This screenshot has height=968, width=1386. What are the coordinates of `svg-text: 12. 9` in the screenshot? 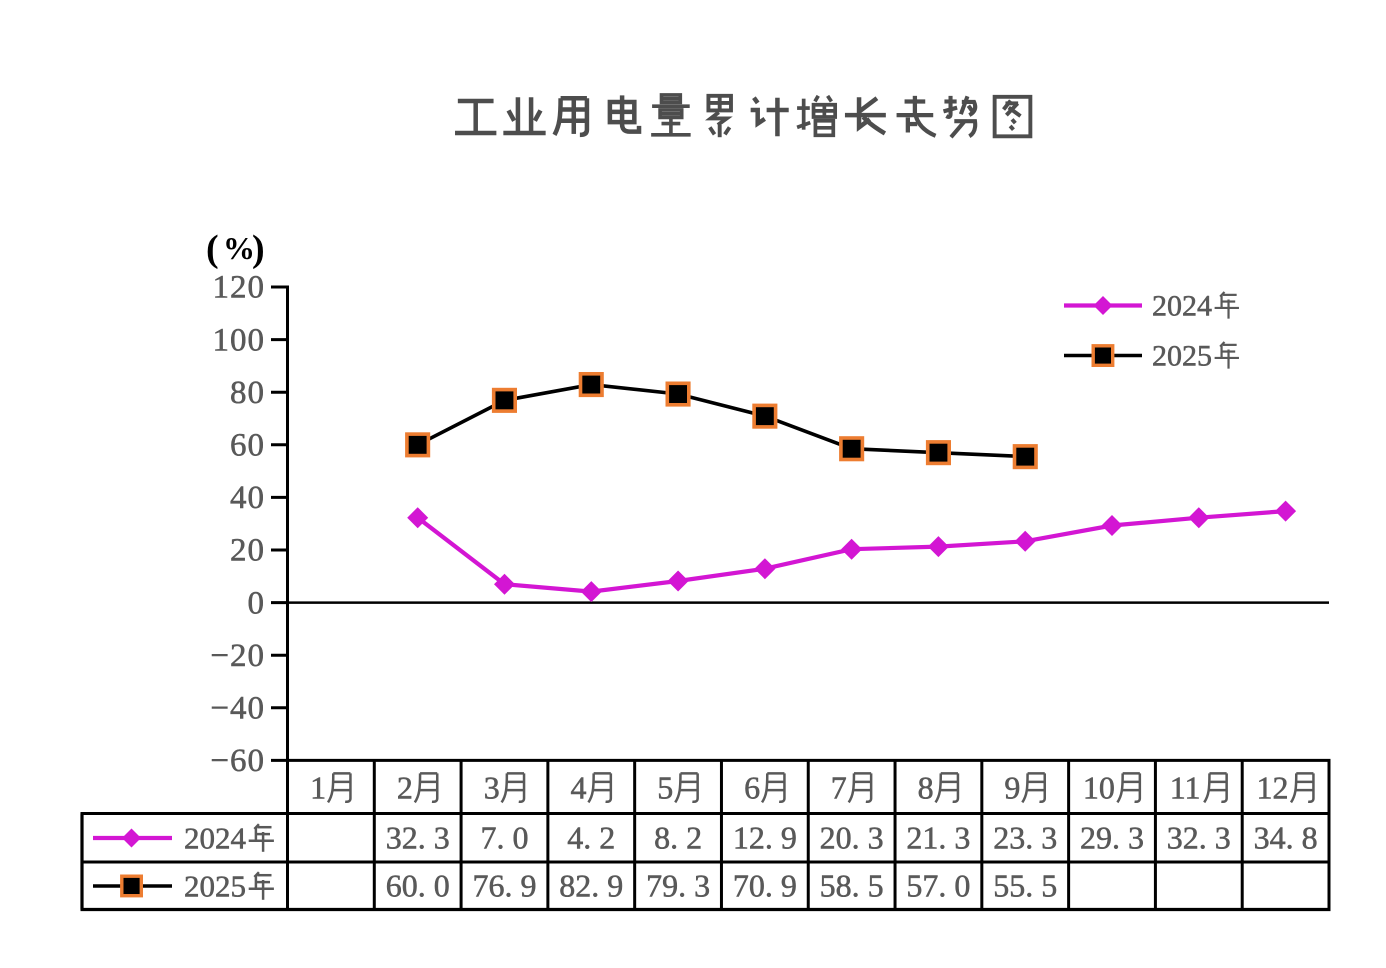 It's located at (765, 838).